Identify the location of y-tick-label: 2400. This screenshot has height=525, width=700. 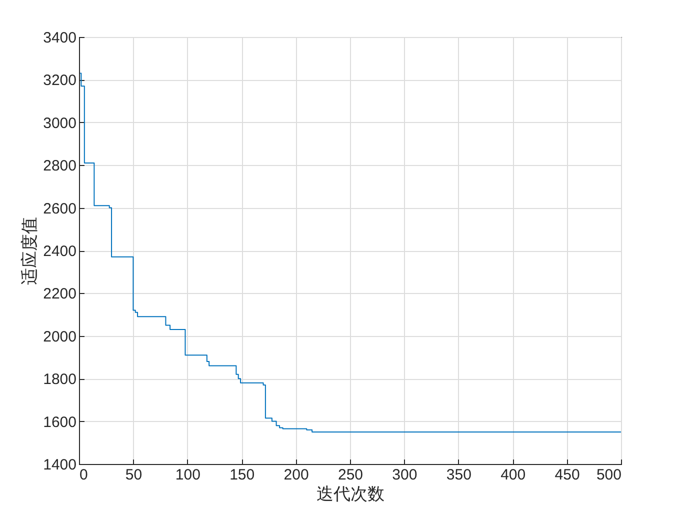
(59, 251).